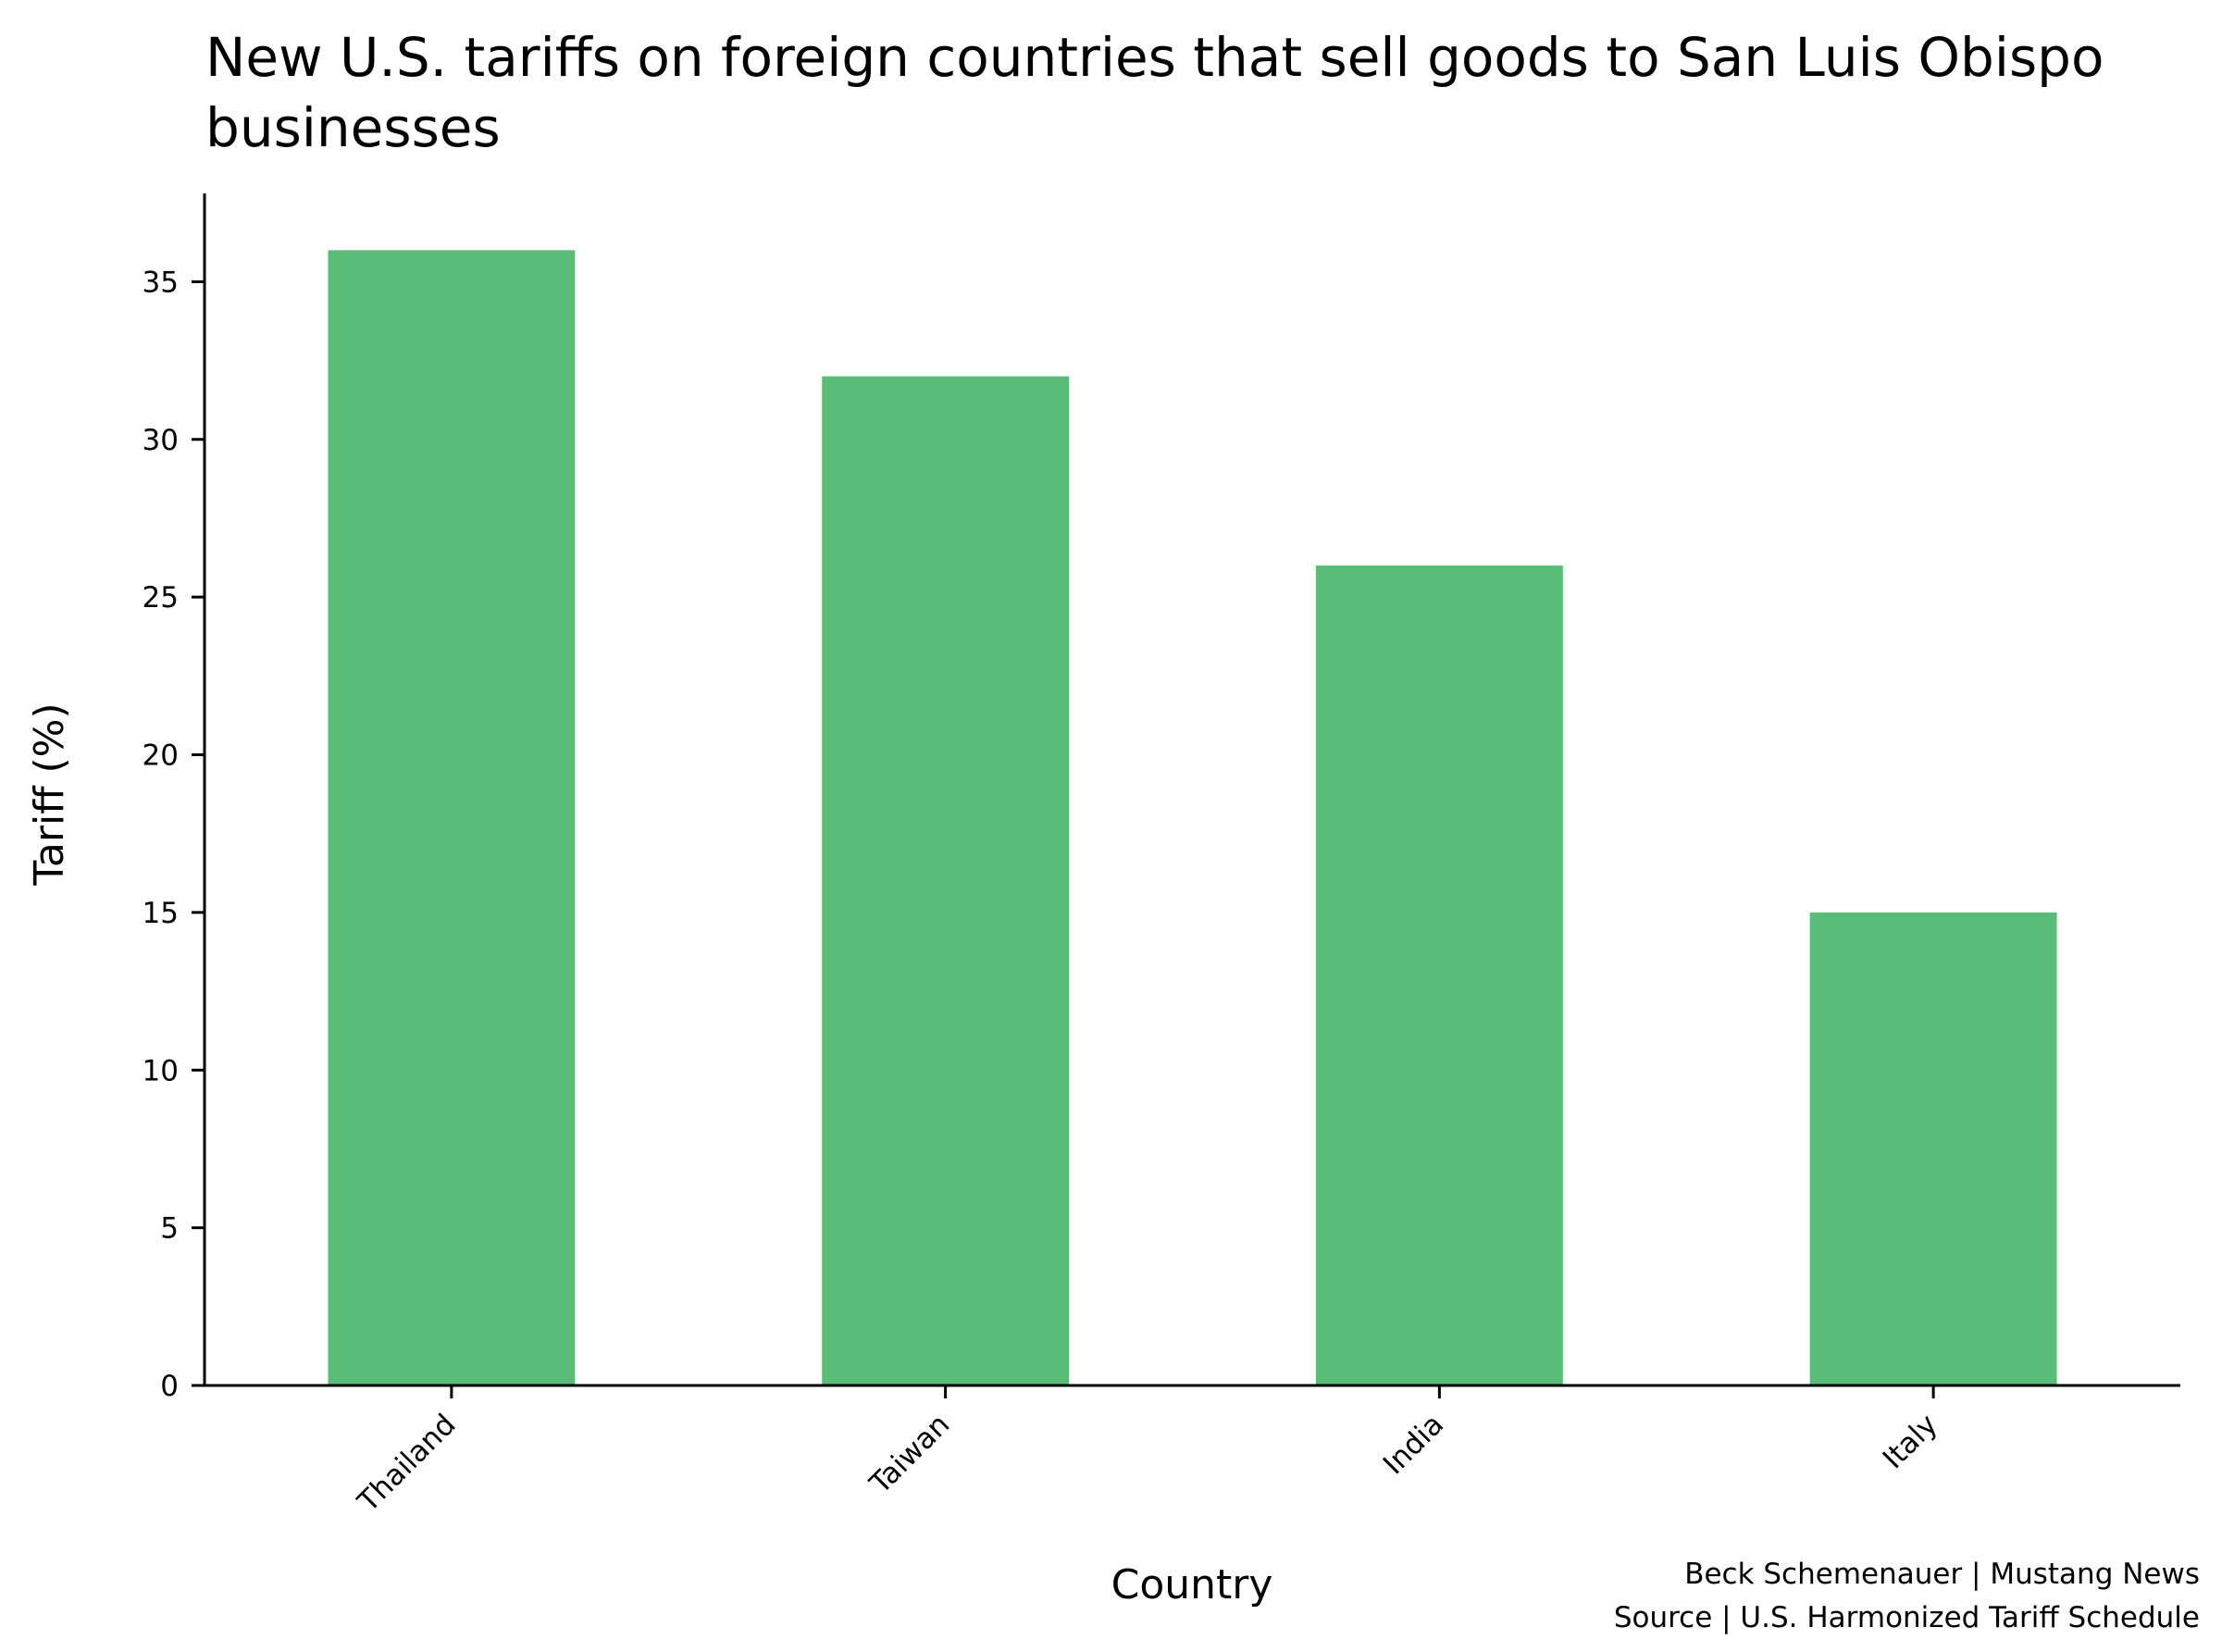 This screenshot has width=2234, height=1652. What do you see at coordinates (946, 881) in the screenshot?
I see `bar-taiwan` at bounding box center [946, 881].